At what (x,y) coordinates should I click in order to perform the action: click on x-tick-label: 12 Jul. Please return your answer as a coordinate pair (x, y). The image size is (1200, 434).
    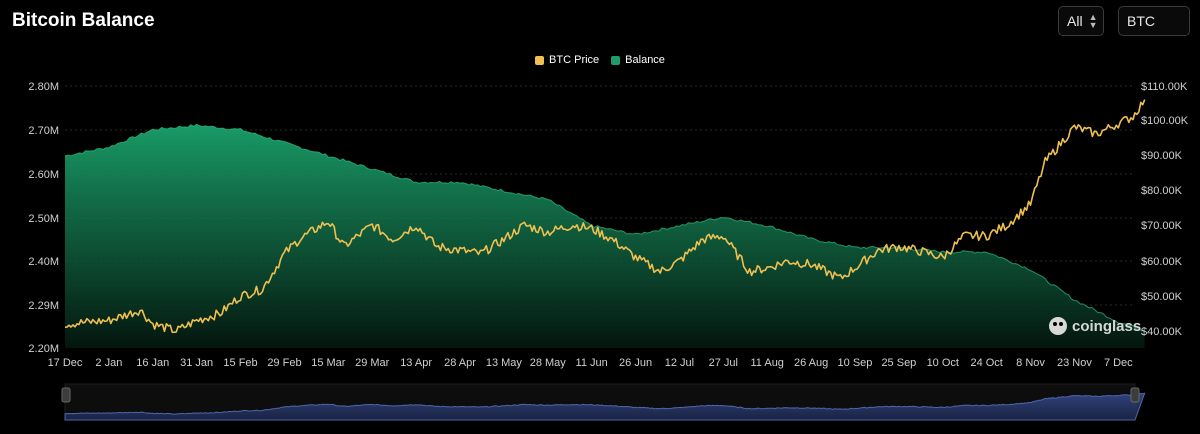
    Looking at the image, I should click on (679, 363).